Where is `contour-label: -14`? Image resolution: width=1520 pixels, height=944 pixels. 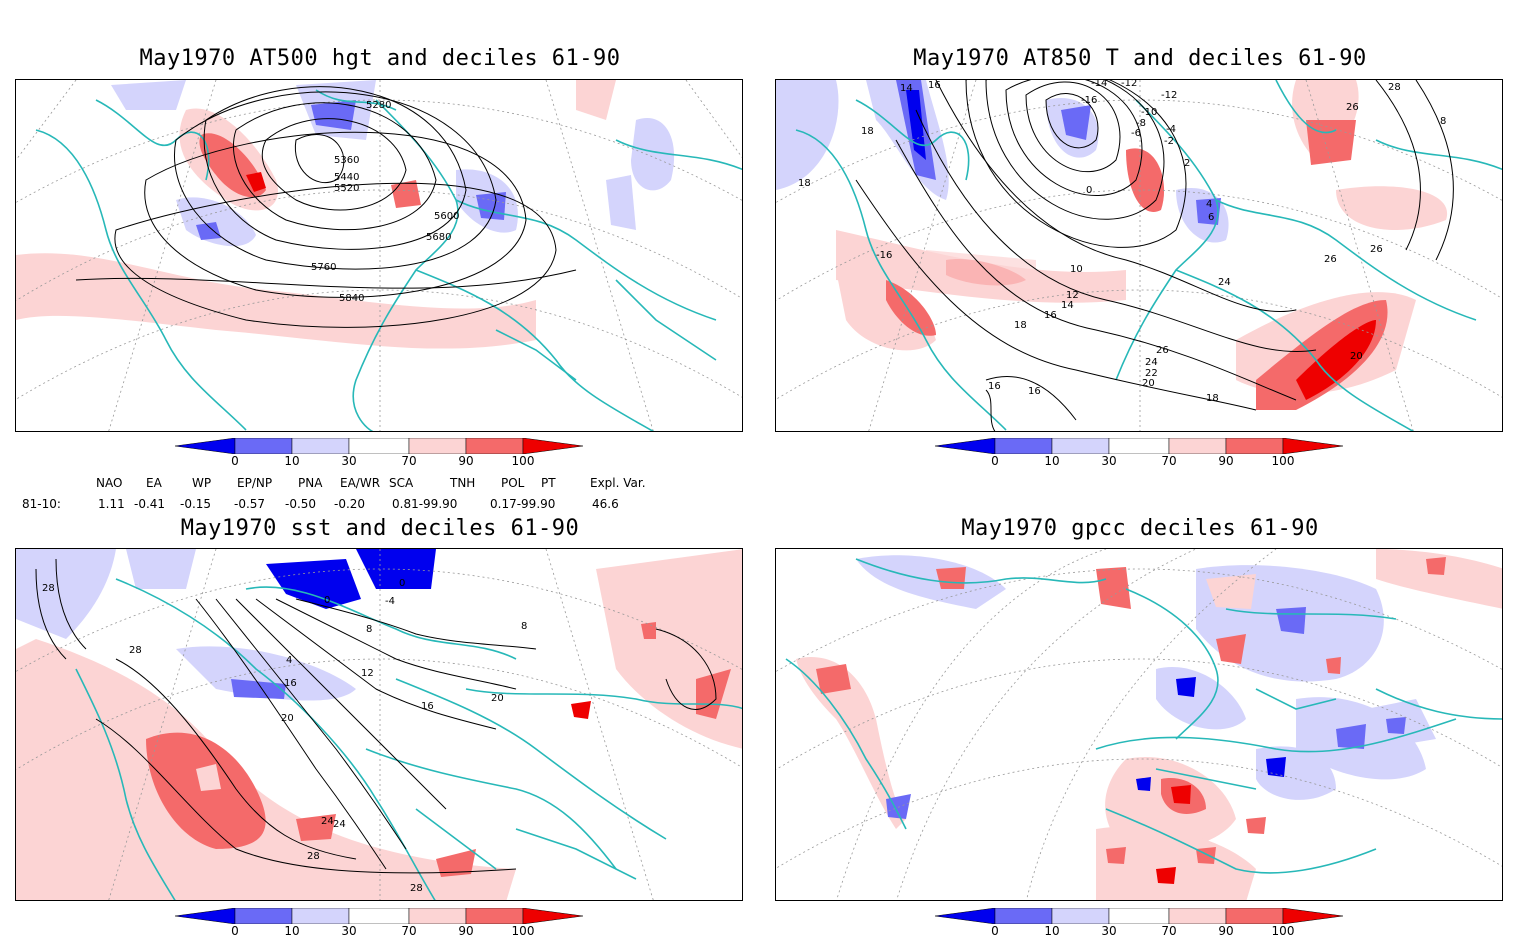 contour-label: -14 is located at coordinates (1099, 84).